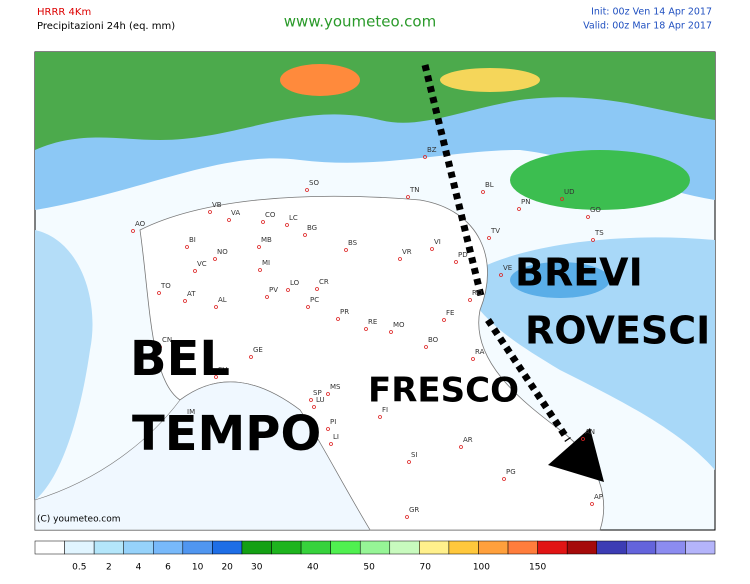 Image resolution: width=750 pixels, height=584 pixels. What do you see at coordinates (79, 520) in the screenshot?
I see `copyright: (C) youmeteo.com` at bounding box center [79, 520].